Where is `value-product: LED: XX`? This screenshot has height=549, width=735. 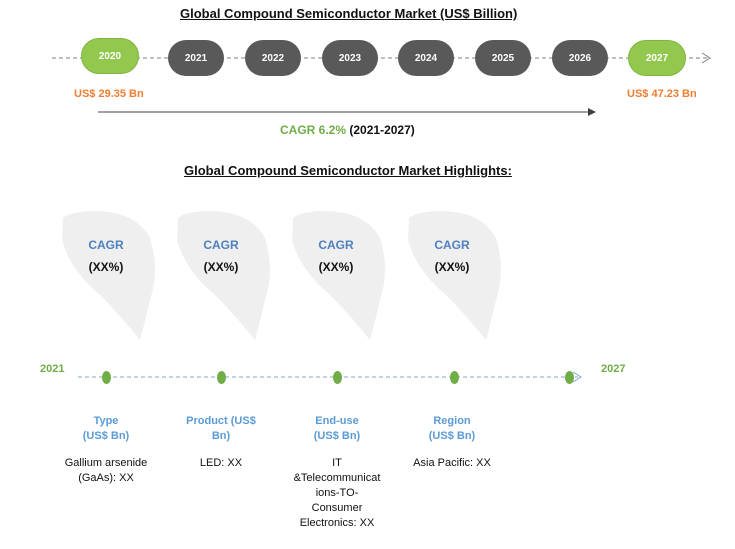 value-product: LED: XX is located at coordinates (221, 463).